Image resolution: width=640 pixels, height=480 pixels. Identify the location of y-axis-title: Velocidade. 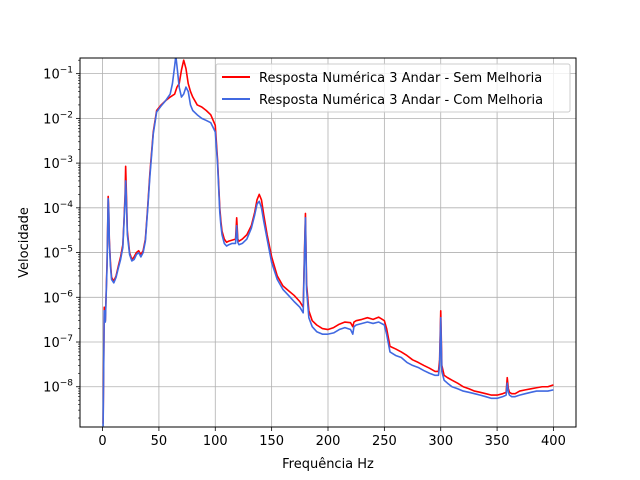
(24, 242).